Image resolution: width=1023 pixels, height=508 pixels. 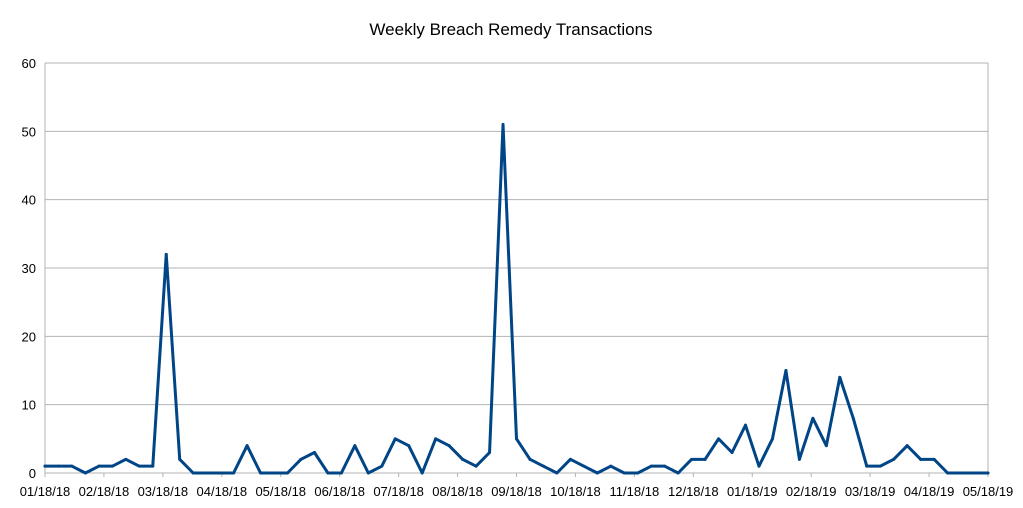 I want to click on y-tick-label: 20, so click(x=29, y=336).